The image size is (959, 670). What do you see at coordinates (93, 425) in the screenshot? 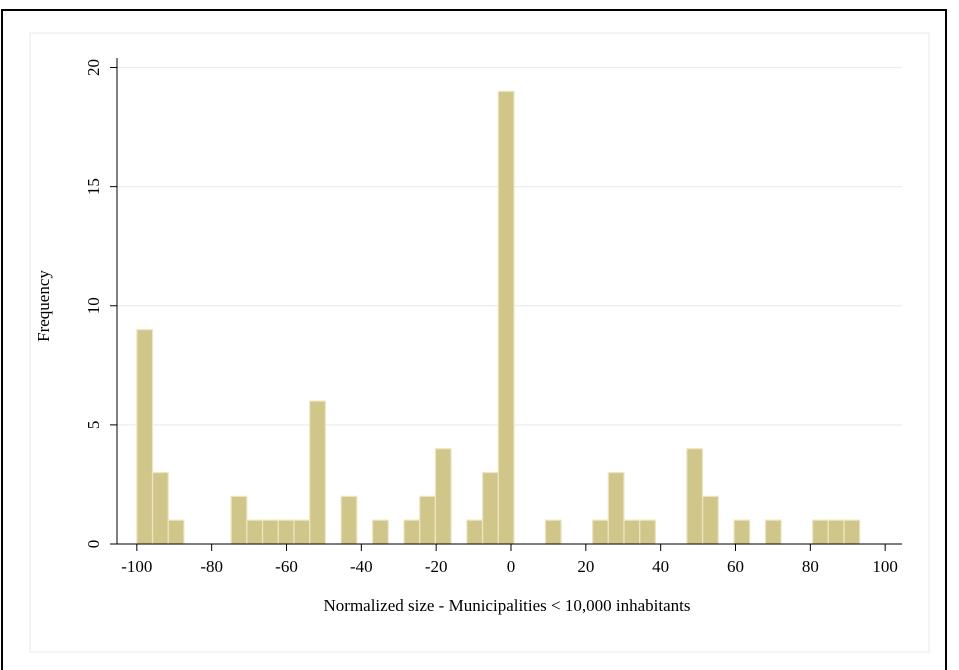
I see `y-tick-label: 5` at bounding box center [93, 425].